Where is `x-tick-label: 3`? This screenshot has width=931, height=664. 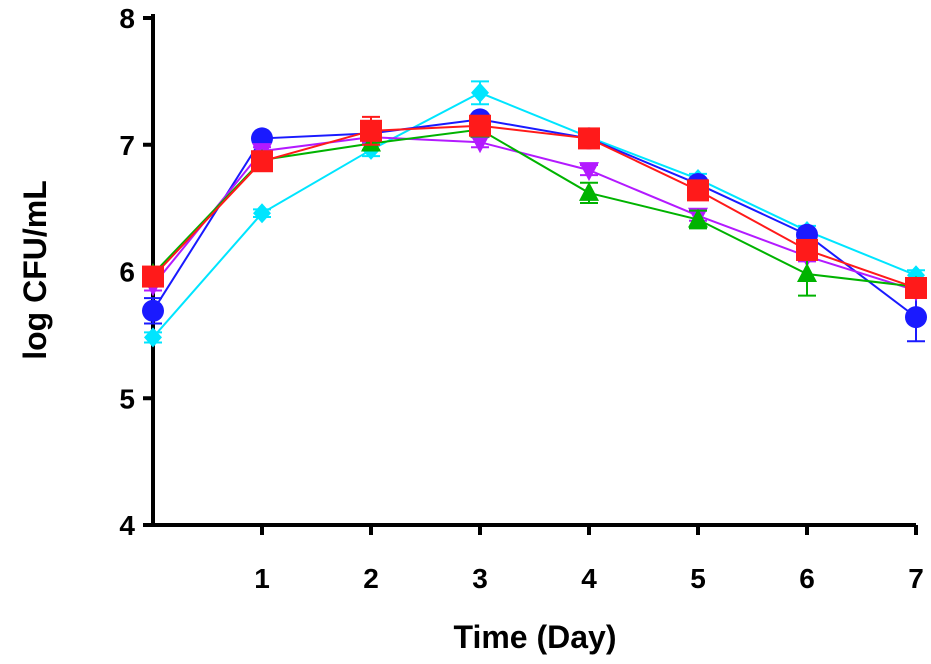 x-tick-label: 3 is located at coordinates (480, 578).